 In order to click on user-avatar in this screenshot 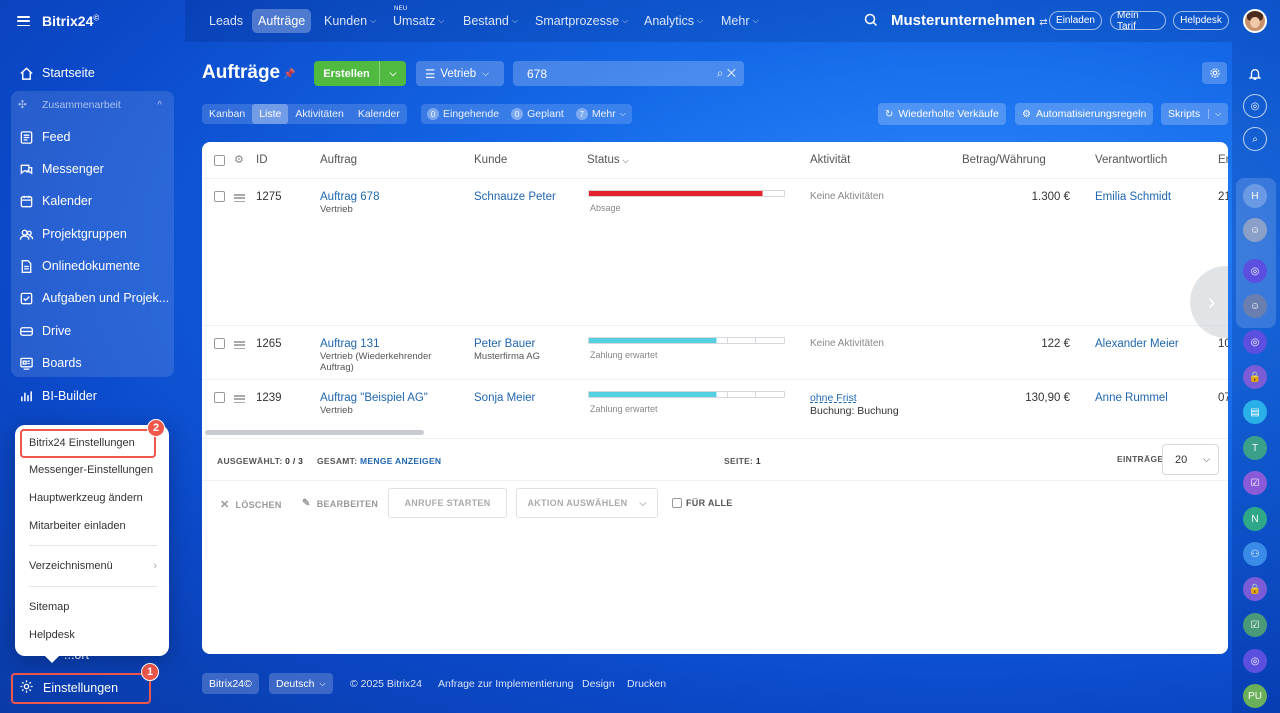, I will do `click(1255, 21)`.